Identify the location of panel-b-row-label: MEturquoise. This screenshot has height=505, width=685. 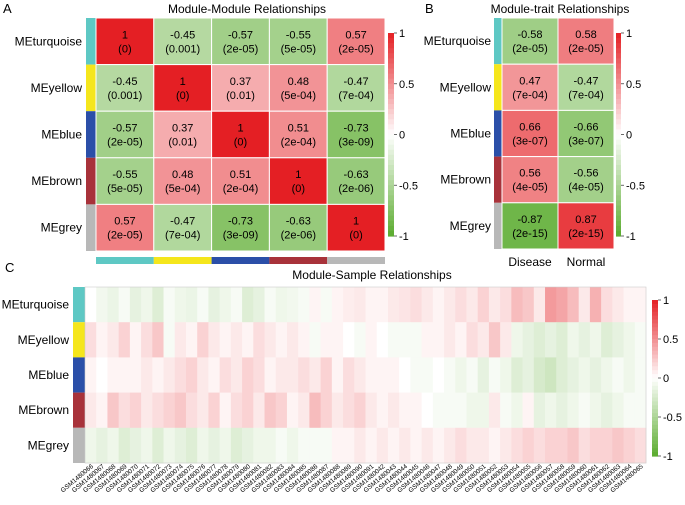
(458, 41).